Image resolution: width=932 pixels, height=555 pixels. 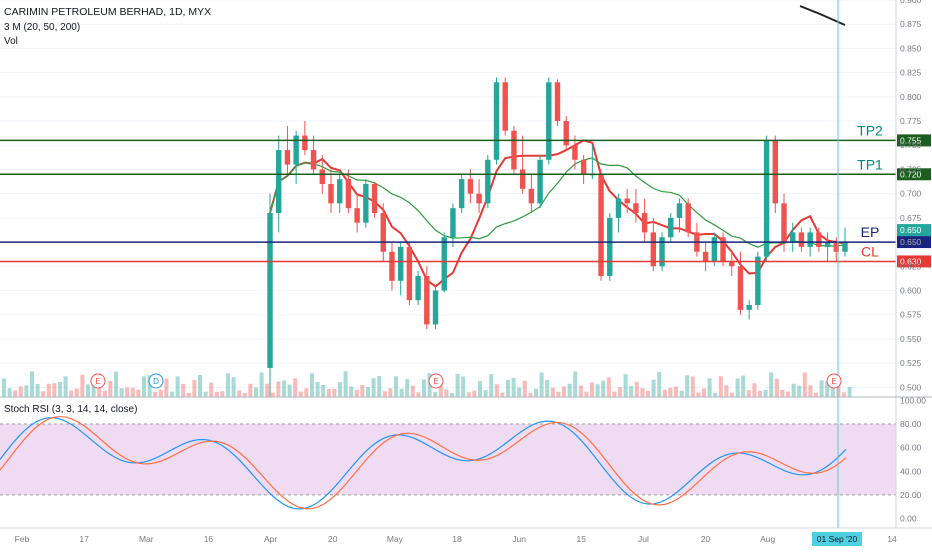 I want to click on time-tick-label: Jun, so click(x=519, y=539).